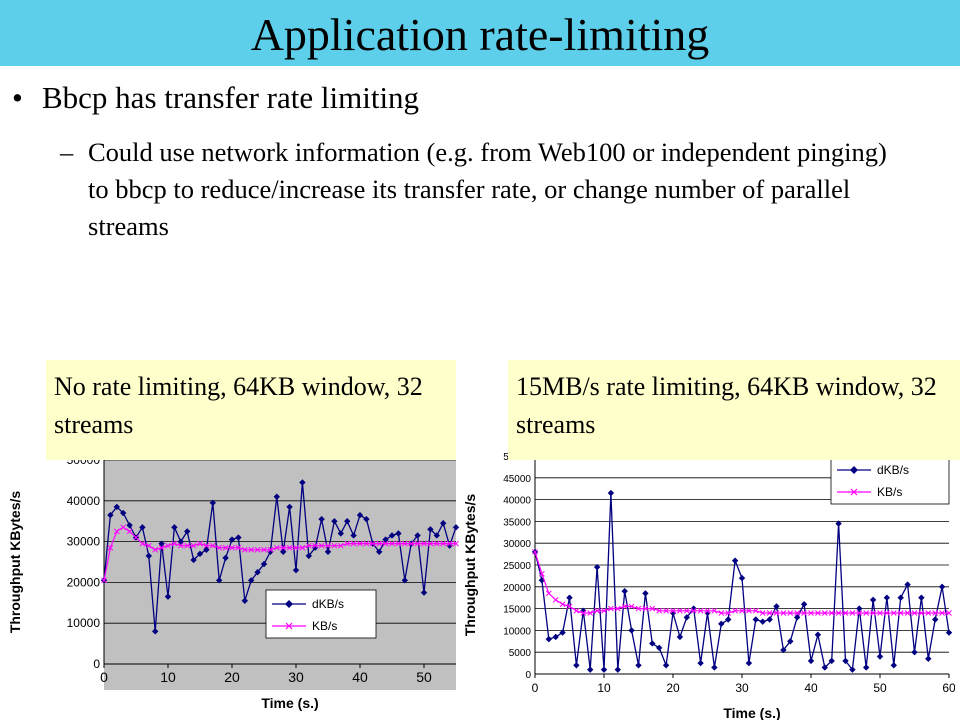  Describe the element at coordinates (880, 688) in the screenshot. I see `x-tick-label: 50` at that location.